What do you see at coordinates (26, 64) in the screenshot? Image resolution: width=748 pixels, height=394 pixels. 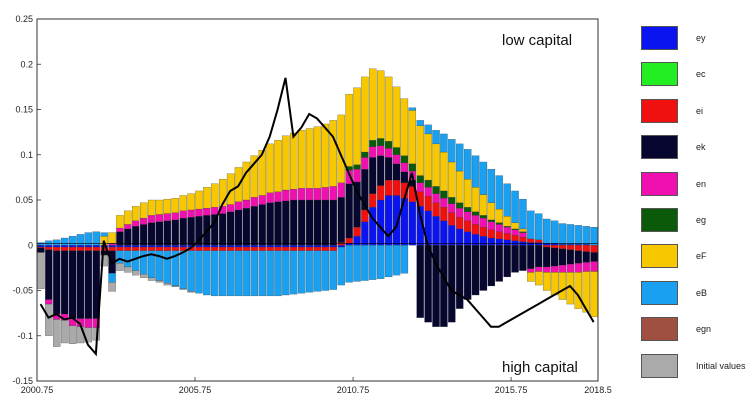 I see `y-tick-label-7: 0.2` at bounding box center [26, 64].